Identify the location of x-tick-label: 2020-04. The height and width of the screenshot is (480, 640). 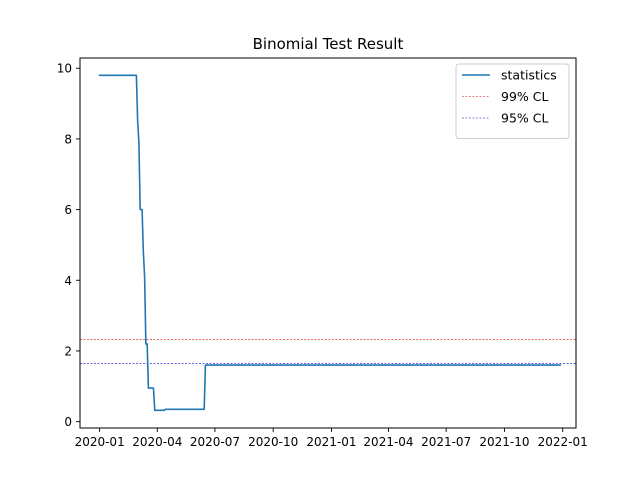
(157, 442).